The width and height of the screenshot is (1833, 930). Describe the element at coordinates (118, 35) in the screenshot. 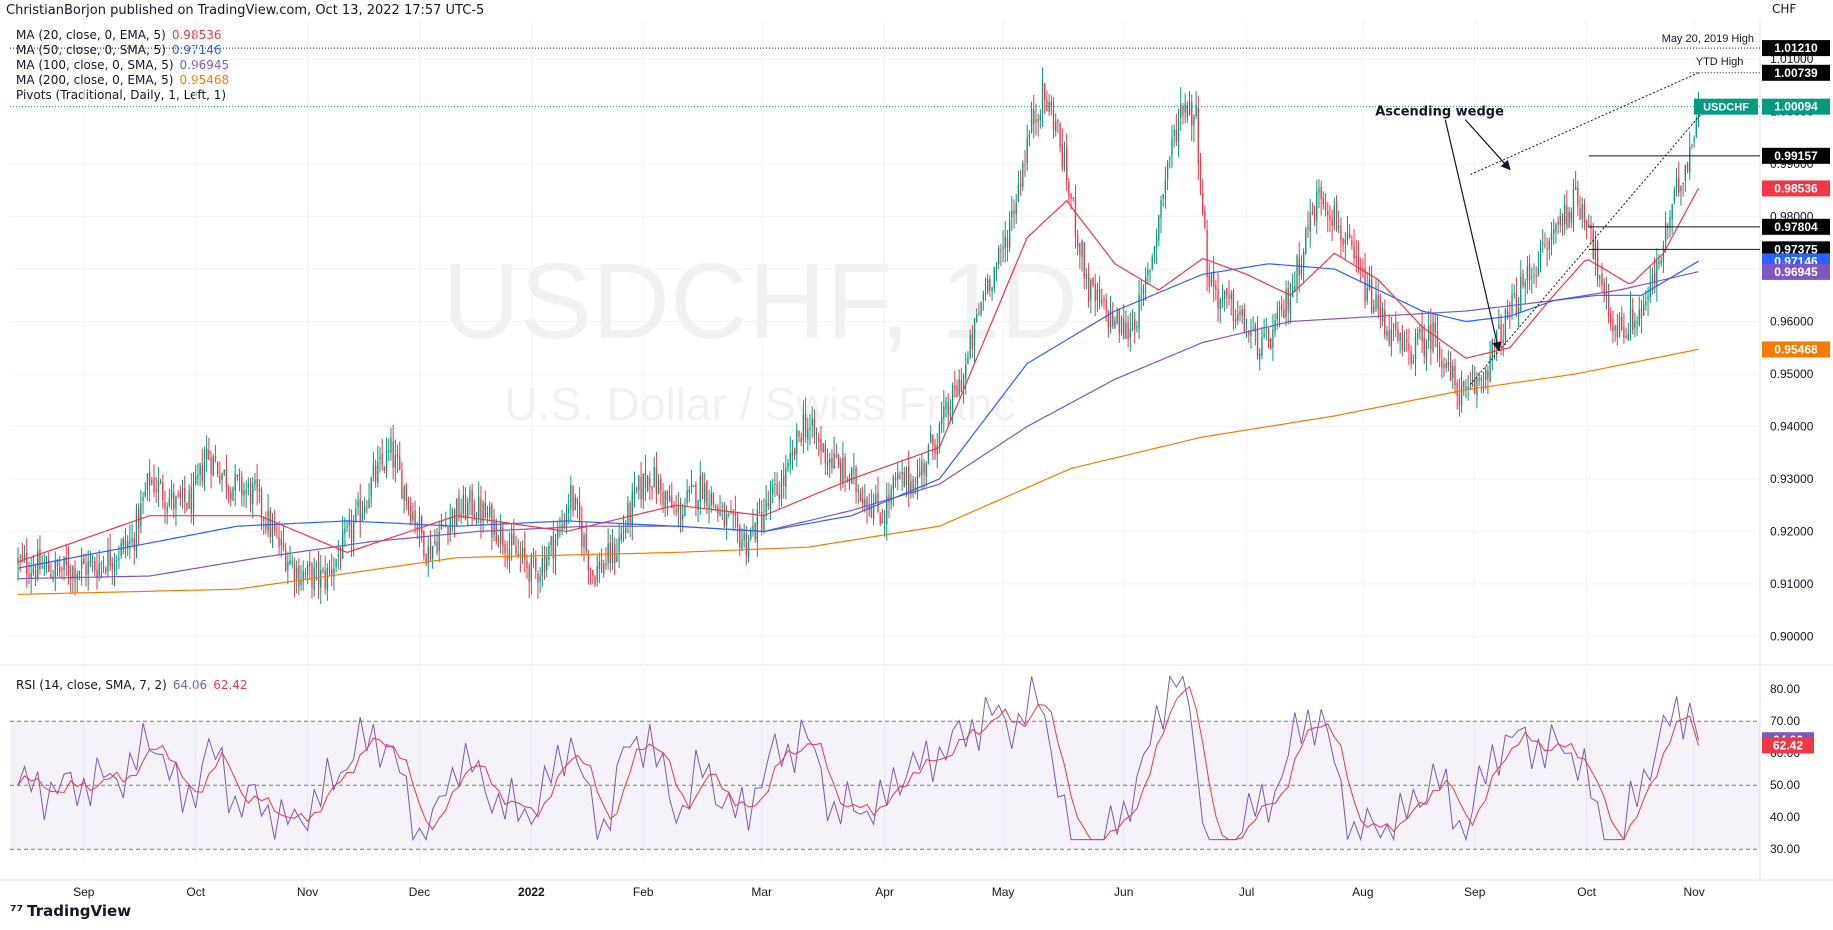

I see `legend-ma20: MA (20, close, 0, EMA, 5) 0.98536` at that location.